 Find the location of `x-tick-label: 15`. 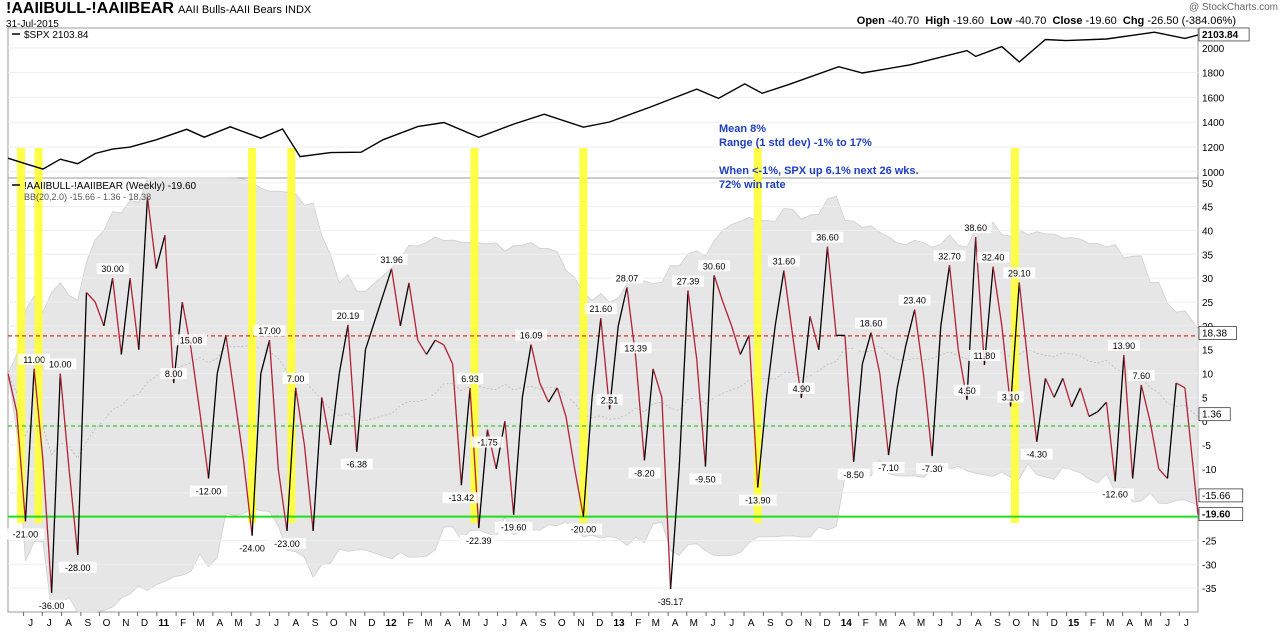

x-tick-label: 15 is located at coordinates (1074, 623).